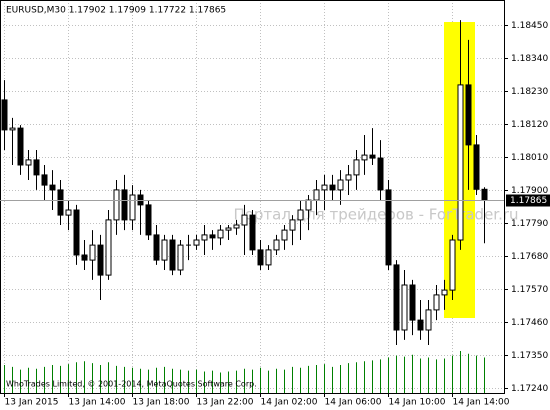  What do you see at coordinates (529, 323) in the screenshot?
I see `y-tick-label: 1.17460` at bounding box center [529, 323].